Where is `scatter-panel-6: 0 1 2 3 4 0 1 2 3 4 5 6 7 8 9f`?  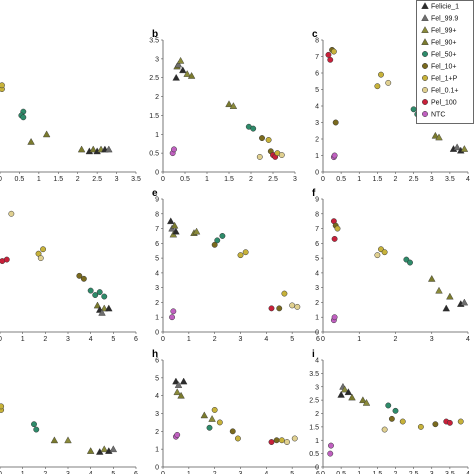
scatter-panel-6: 0 1 2 3 4 0 1 2 3 4 5 6 7 8 9f is located at coordinates (391, 265).